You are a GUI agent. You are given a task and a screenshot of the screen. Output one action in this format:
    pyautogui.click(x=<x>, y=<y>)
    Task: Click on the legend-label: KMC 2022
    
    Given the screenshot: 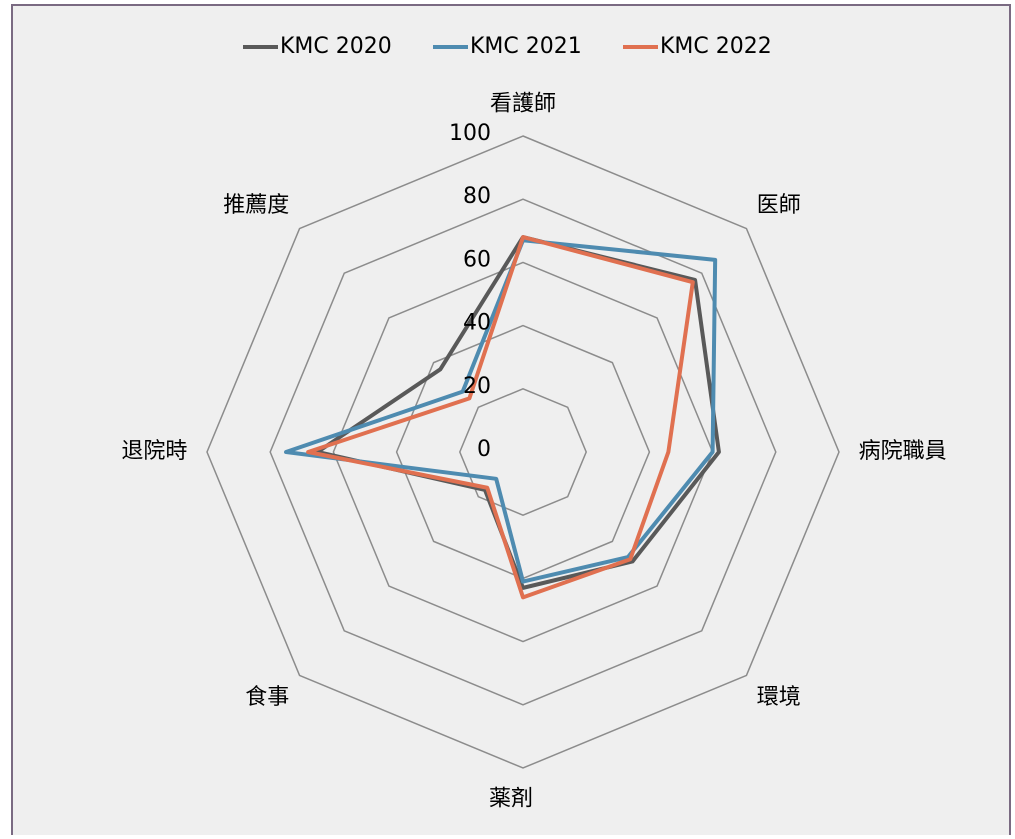 What is the action you would take?
    pyautogui.click(x=716, y=46)
    